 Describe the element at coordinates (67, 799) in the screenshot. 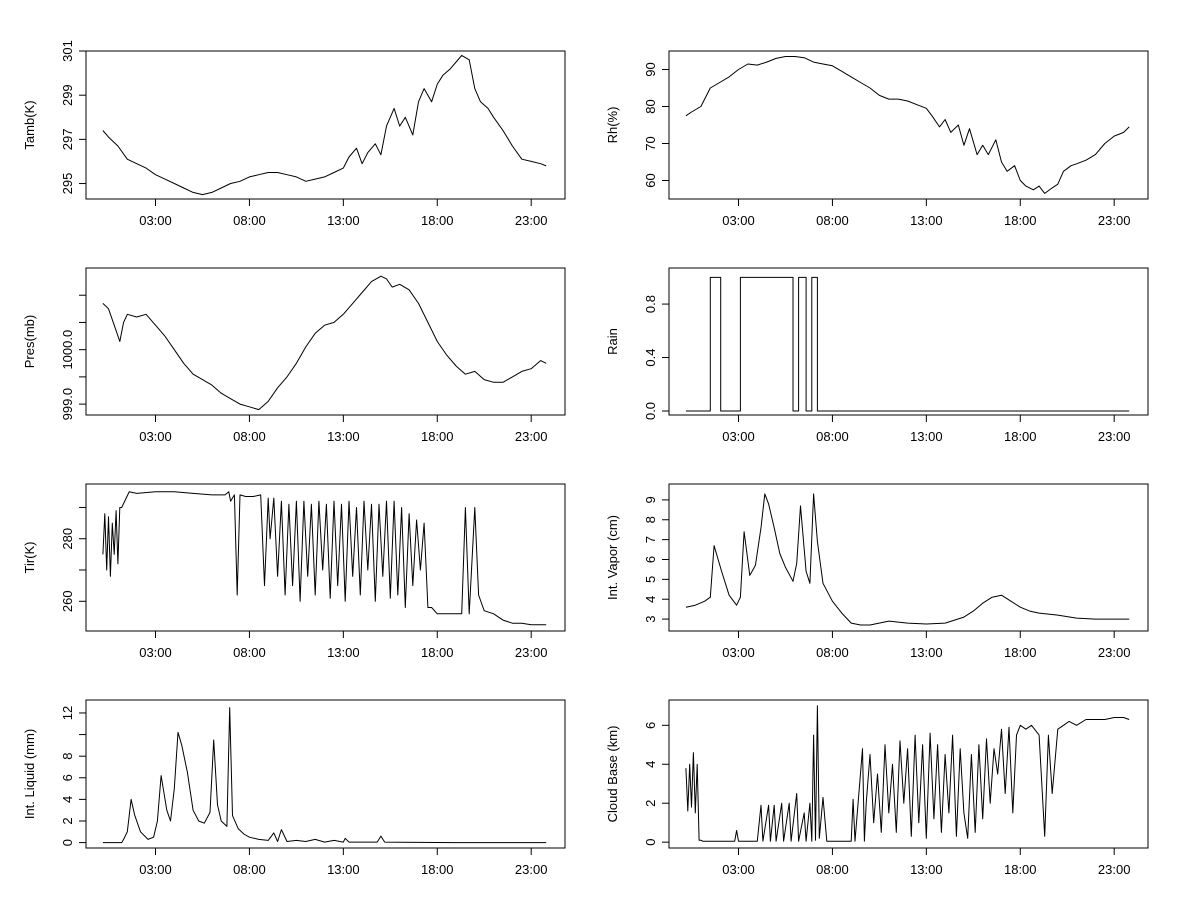

I see `liquid-y-tick-label: 4` at that location.